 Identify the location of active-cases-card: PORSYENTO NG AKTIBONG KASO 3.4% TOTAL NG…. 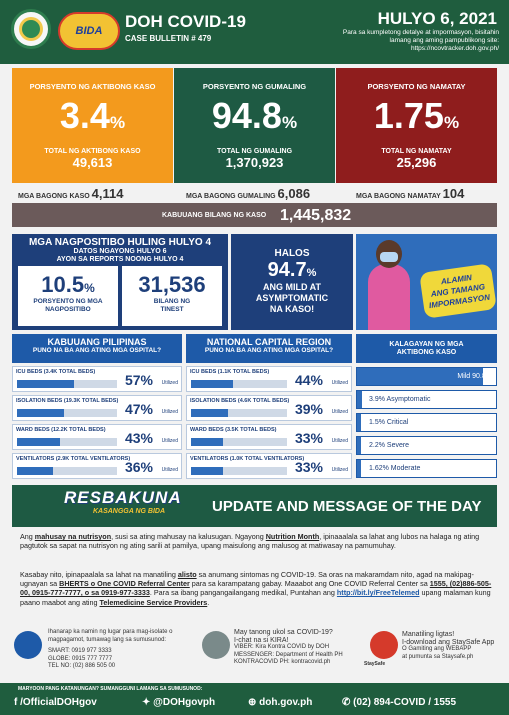
(92, 125).